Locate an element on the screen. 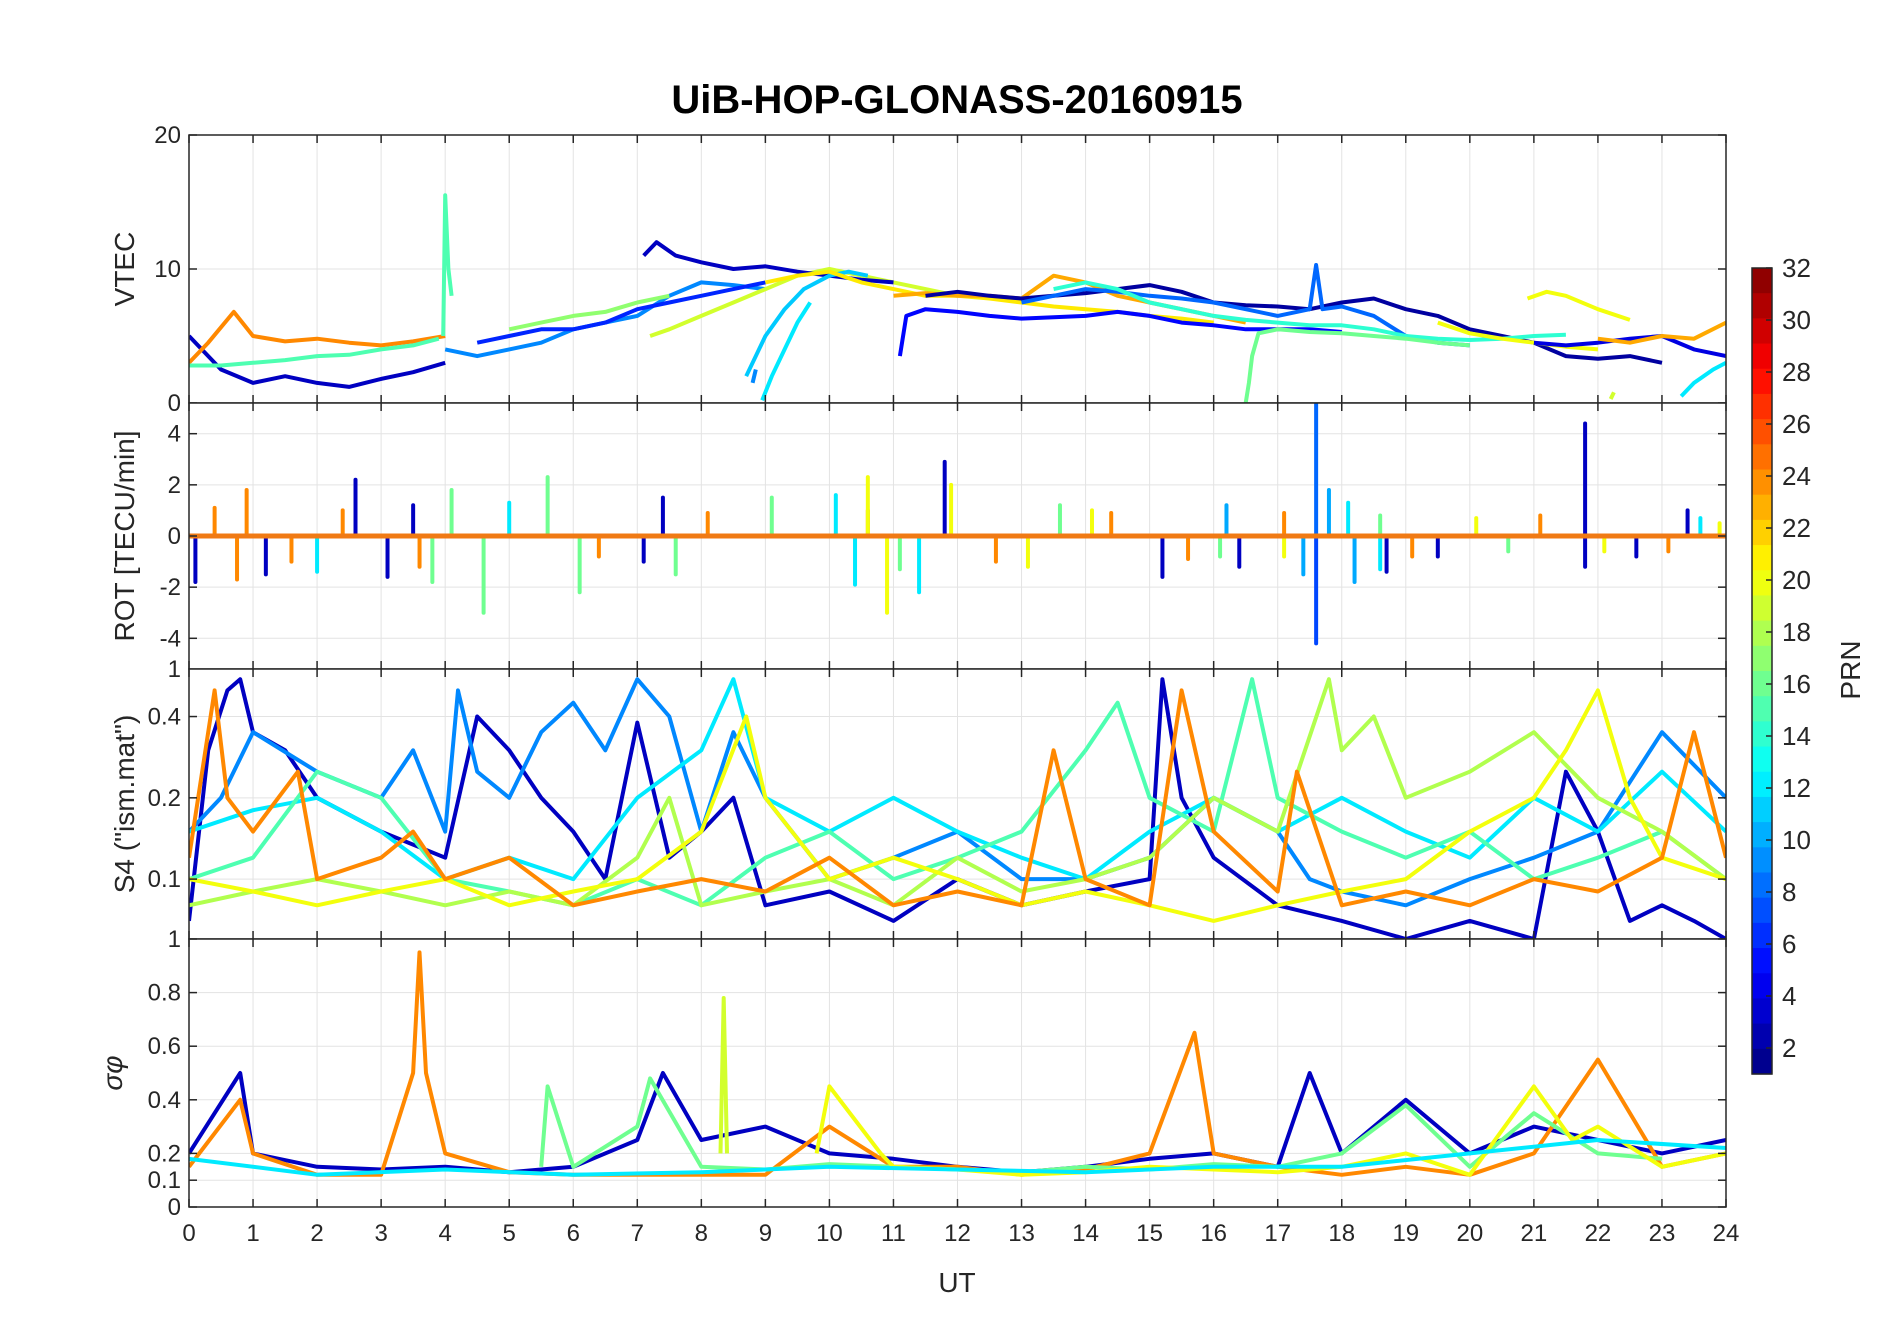 The image size is (1902, 1330). y-tick-label: -4 is located at coordinates (170, 638).